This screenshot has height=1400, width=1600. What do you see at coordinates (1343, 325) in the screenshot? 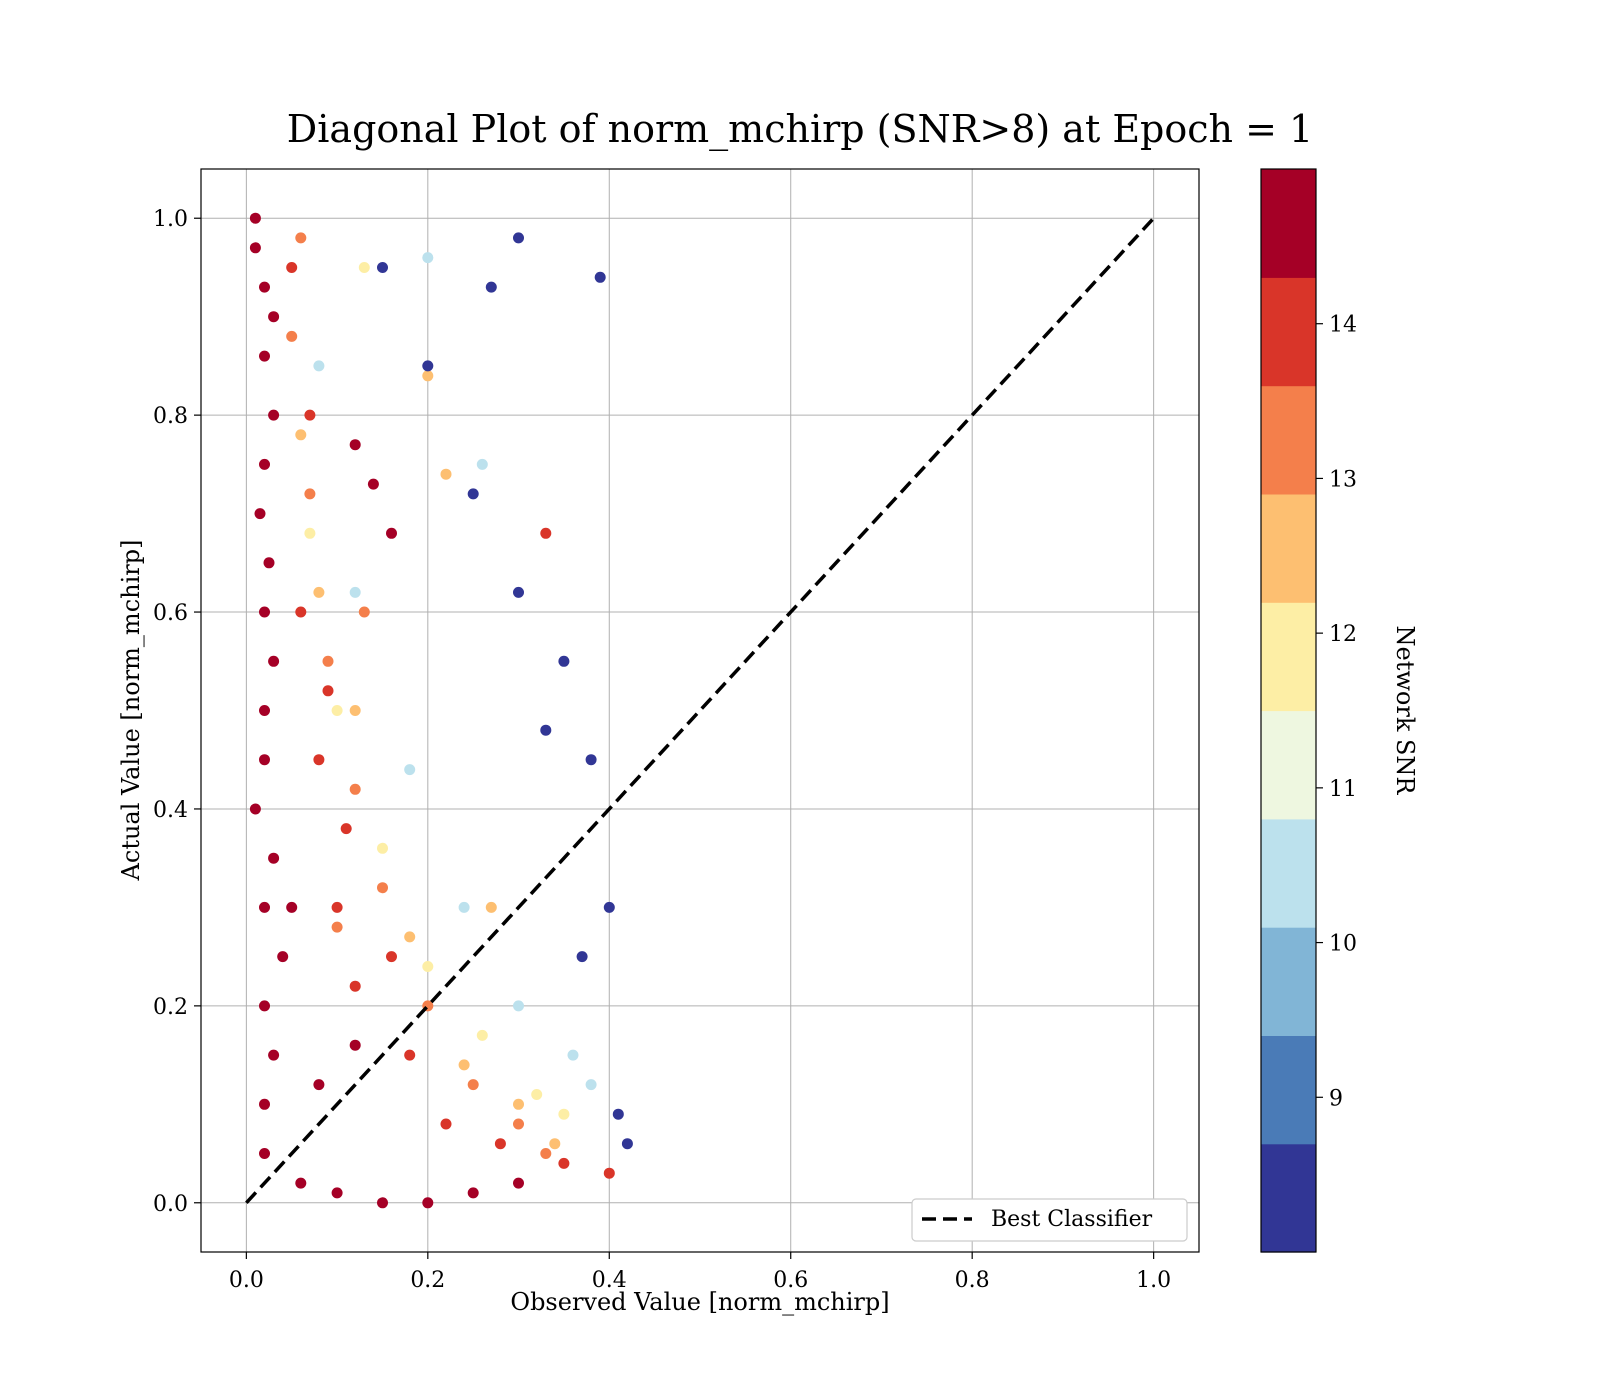
I see `colorbar-tick-label: 14` at bounding box center [1343, 325].